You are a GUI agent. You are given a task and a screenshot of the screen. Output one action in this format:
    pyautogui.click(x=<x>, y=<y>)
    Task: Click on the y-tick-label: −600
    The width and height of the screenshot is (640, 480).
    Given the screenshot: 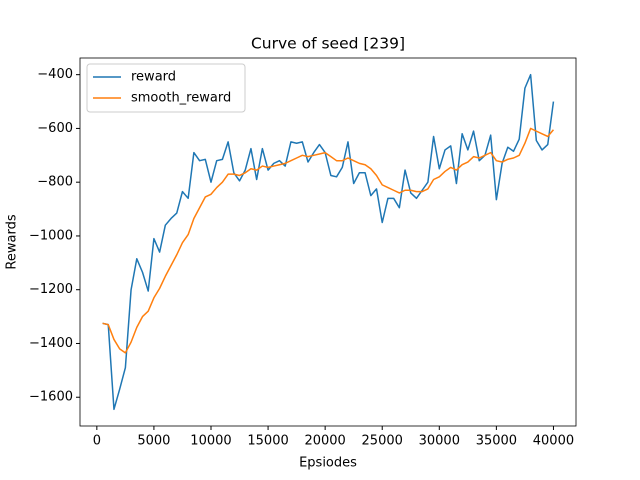 What is the action you would take?
    pyautogui.click(x=55, y=128)
    